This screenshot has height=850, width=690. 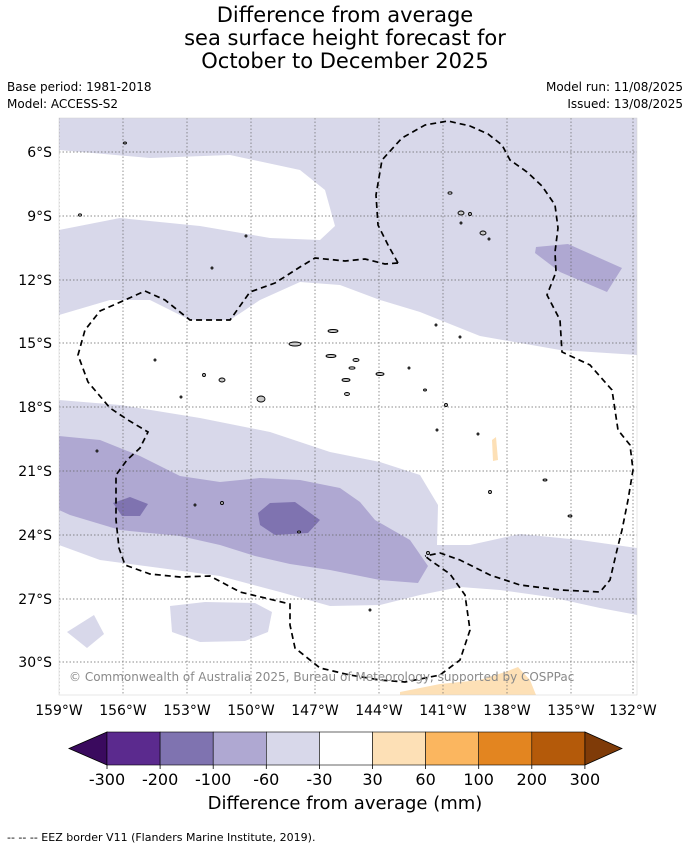 I want to click on lon-tick-label: 135°W, so click(x=571, y=711).